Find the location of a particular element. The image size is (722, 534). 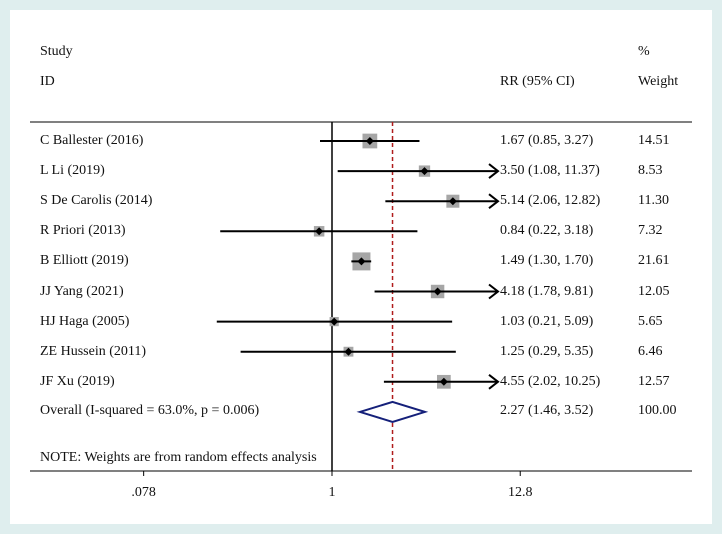

overall-ci-text: 2.27 (1.46, 3.52) is located at coordinates (547, 410).